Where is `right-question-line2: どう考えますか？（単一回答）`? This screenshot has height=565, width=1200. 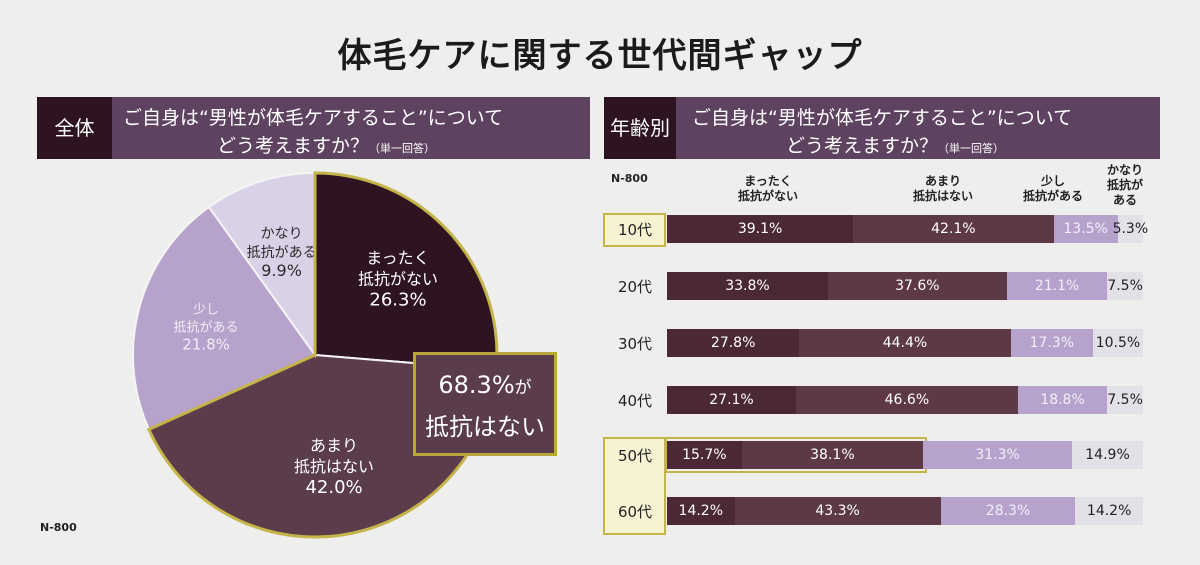 right-question-line2: どう考えますか？（単一回答） is located at coordinates (895, 144).